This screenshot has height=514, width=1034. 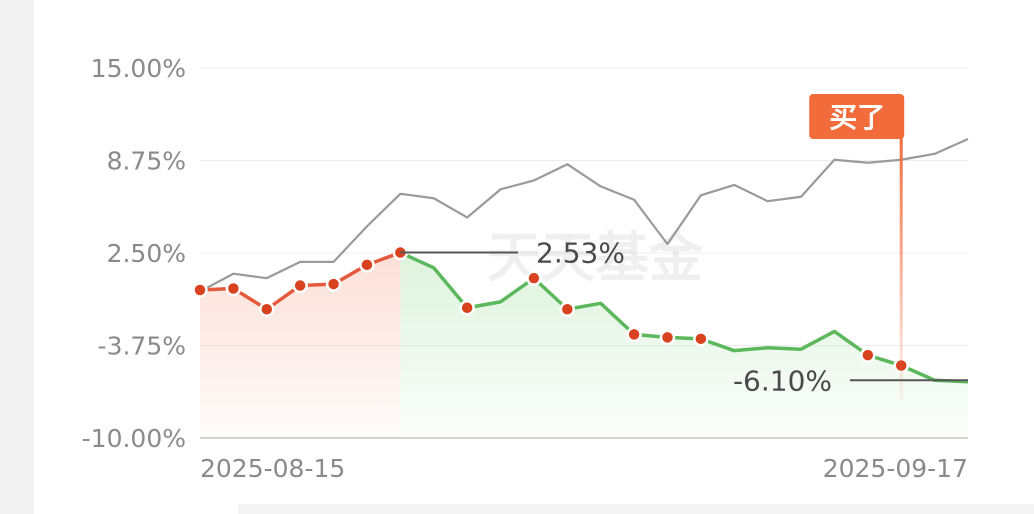 I want to click on x-tick-label: 2025-09-17, so click(x=895, y=468).